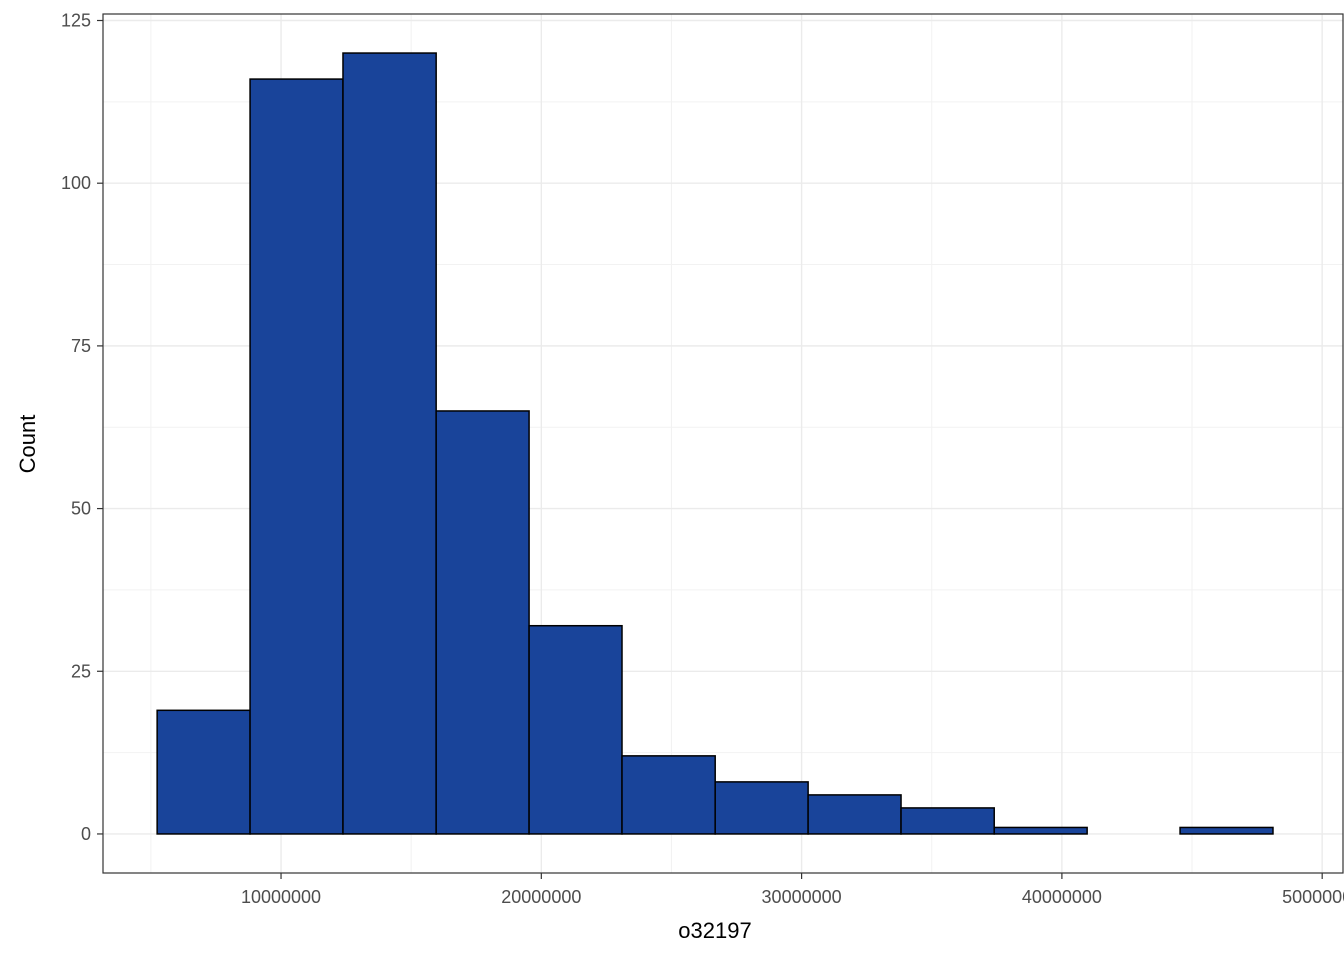  Describe the element at coordinates (541, 897) in the screenshot. I see `x-tick-label: 20000000` at that location.